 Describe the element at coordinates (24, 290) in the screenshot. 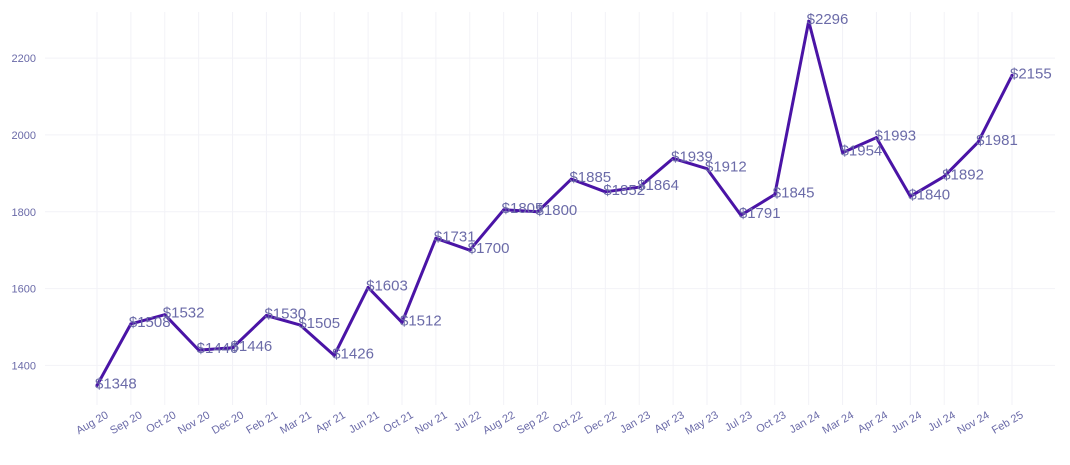

I see `y-tick-label: 1600` at that location.